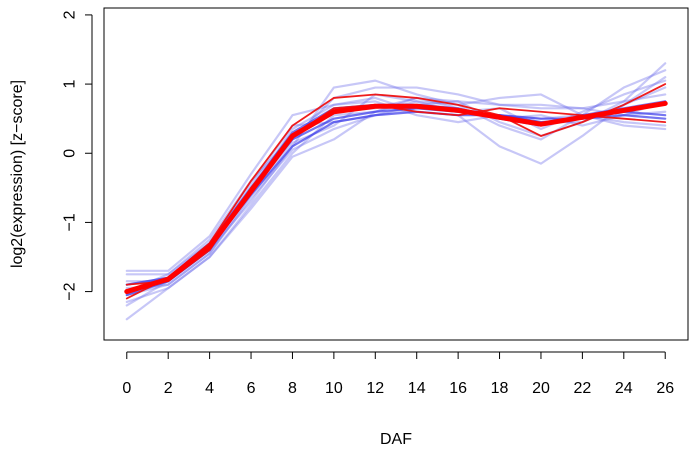  Describe the element at coordinates (665, 388) in the screenshot. I see `x-tick-label: 26` at that location.